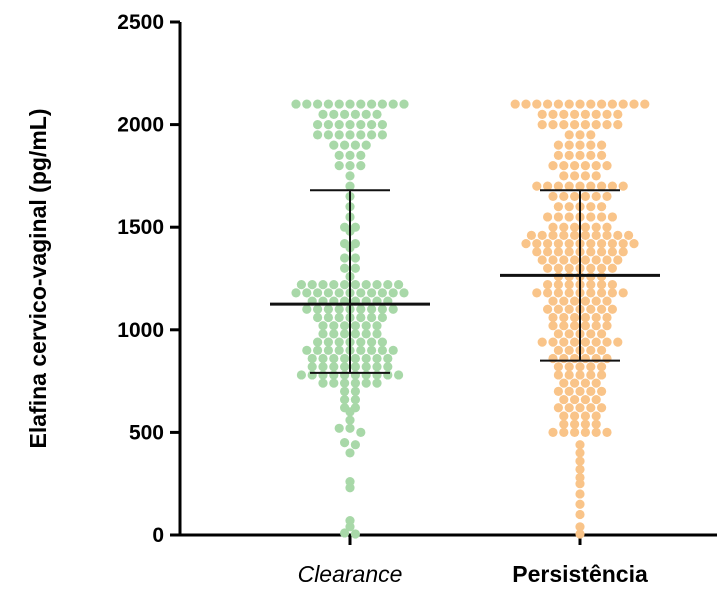 The image size is (727, 592). I want to click on y-tick-label: 1500, so click(140, 227).